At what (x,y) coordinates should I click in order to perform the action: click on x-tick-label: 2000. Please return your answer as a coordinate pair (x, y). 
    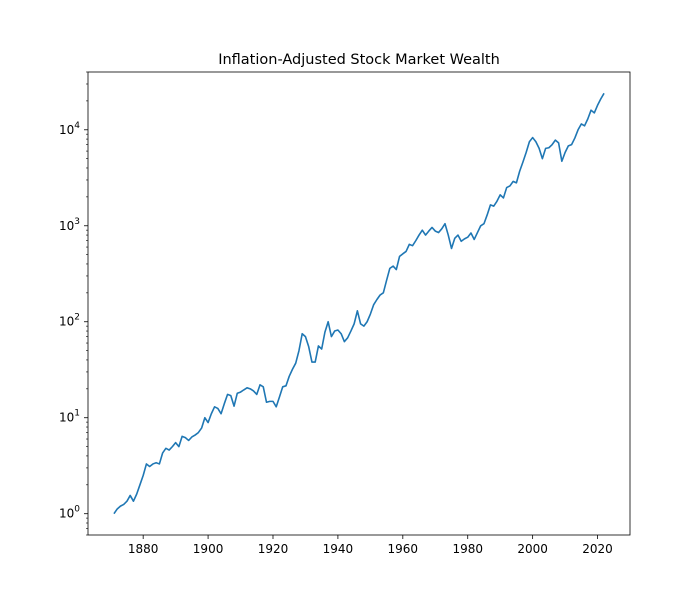
    Looking at the image, I should click on (532, 549).